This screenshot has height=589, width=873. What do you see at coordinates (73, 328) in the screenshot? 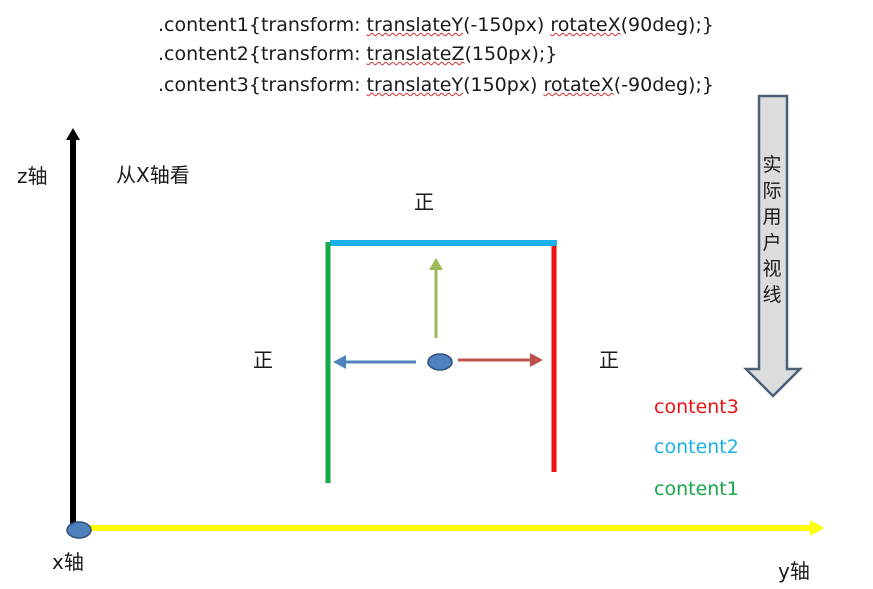
I see `z-axis` at bounding box center [73, 328].